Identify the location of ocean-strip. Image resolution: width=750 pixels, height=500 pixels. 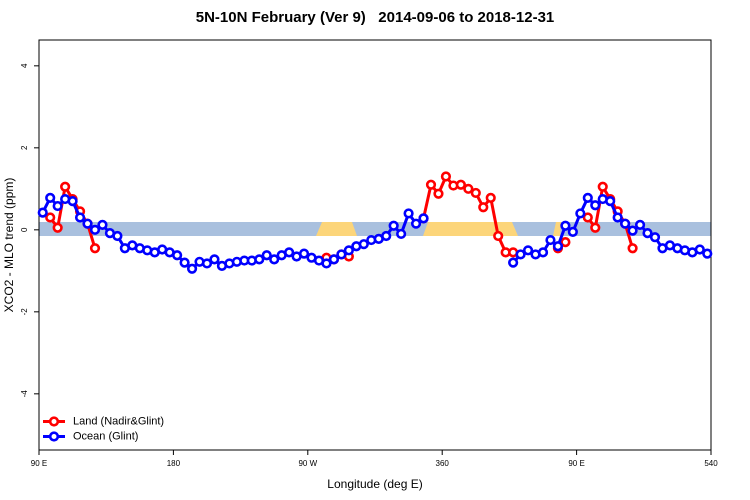
(375, 229).